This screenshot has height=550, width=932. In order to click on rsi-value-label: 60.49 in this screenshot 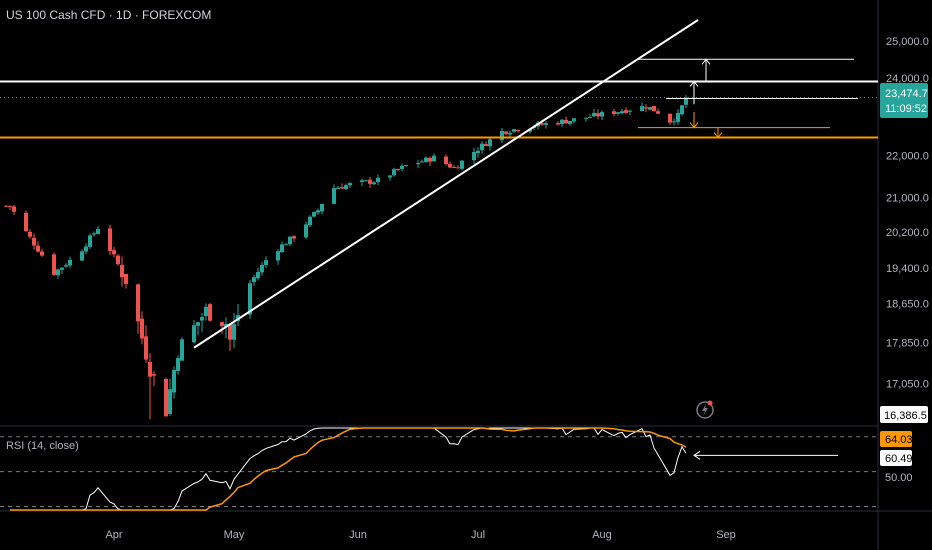, I will do `click(899, 459)`.